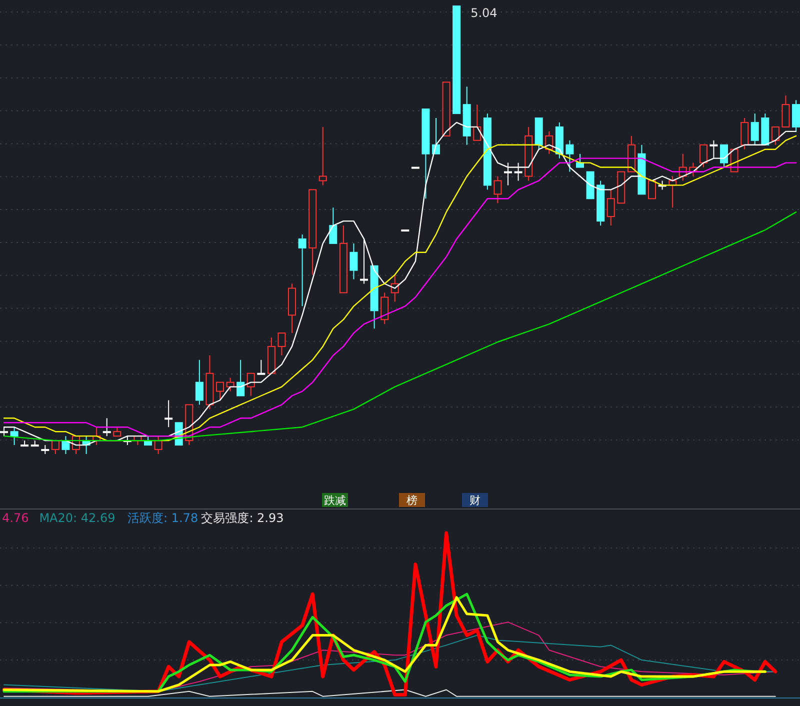 This screenshot has width=800, height=706. I want to click on text: 交易强度: 2.93, so click(242, 518).